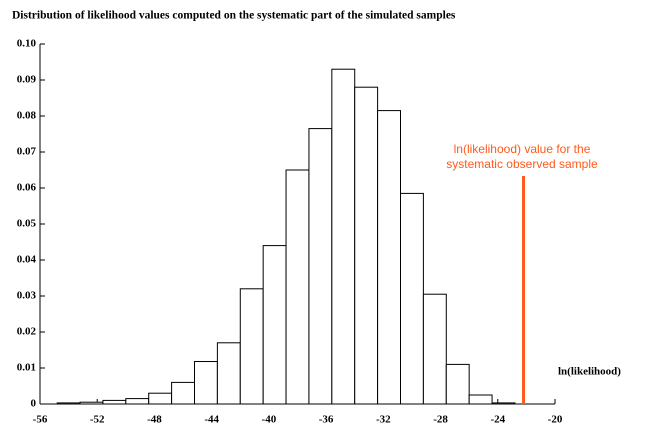 The width and height of the screenshot is (649, 429). I want to click on x-tick-label: -44, so click(211, 420).